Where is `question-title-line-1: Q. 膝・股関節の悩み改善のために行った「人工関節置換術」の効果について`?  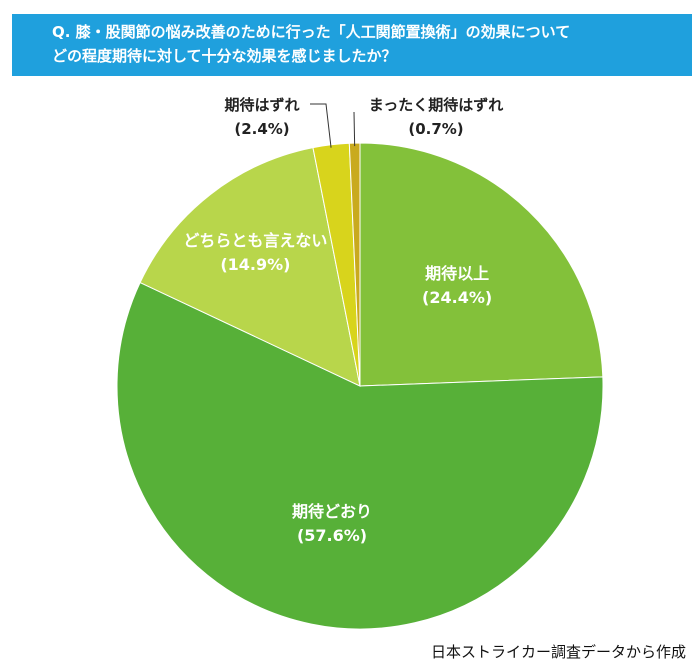 question-title-line-1: Q. 膝・股関節の悩み改善のために行った「人工関節置換術」の効果について is located at coordinates (311, 32).